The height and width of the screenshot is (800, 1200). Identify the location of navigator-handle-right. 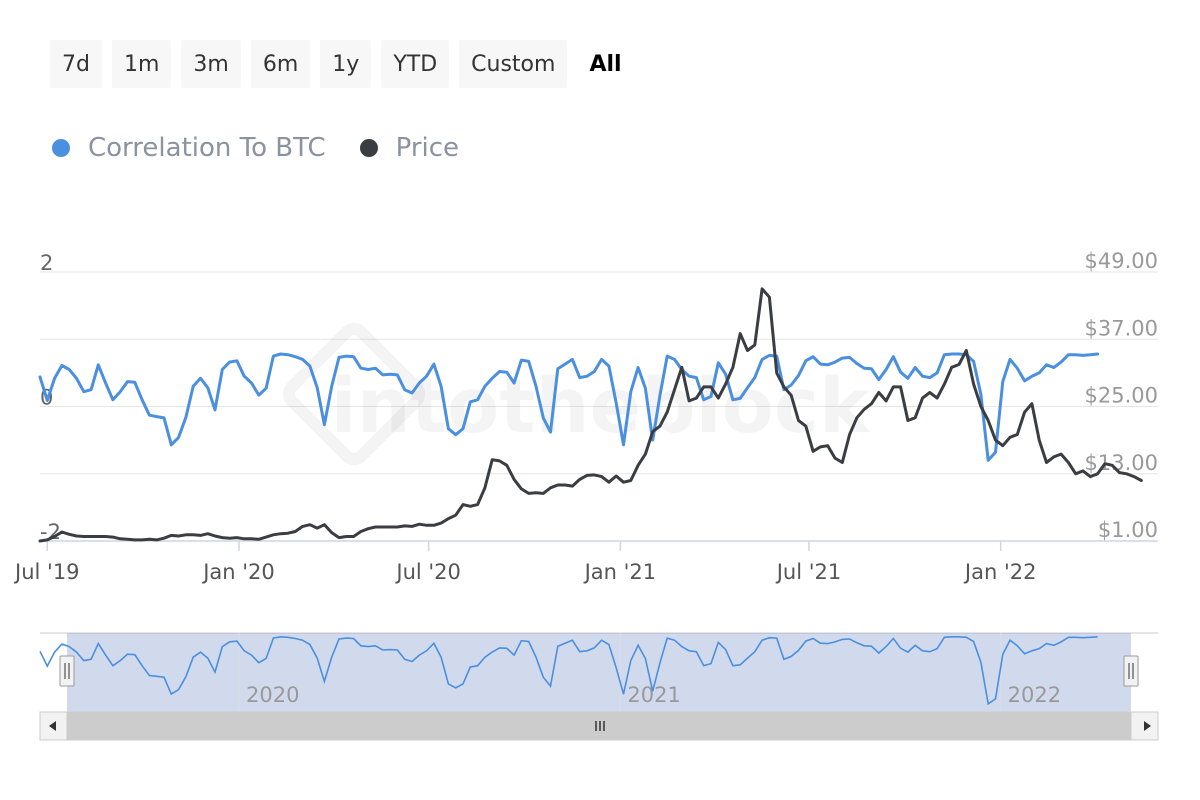
(1131, 671).